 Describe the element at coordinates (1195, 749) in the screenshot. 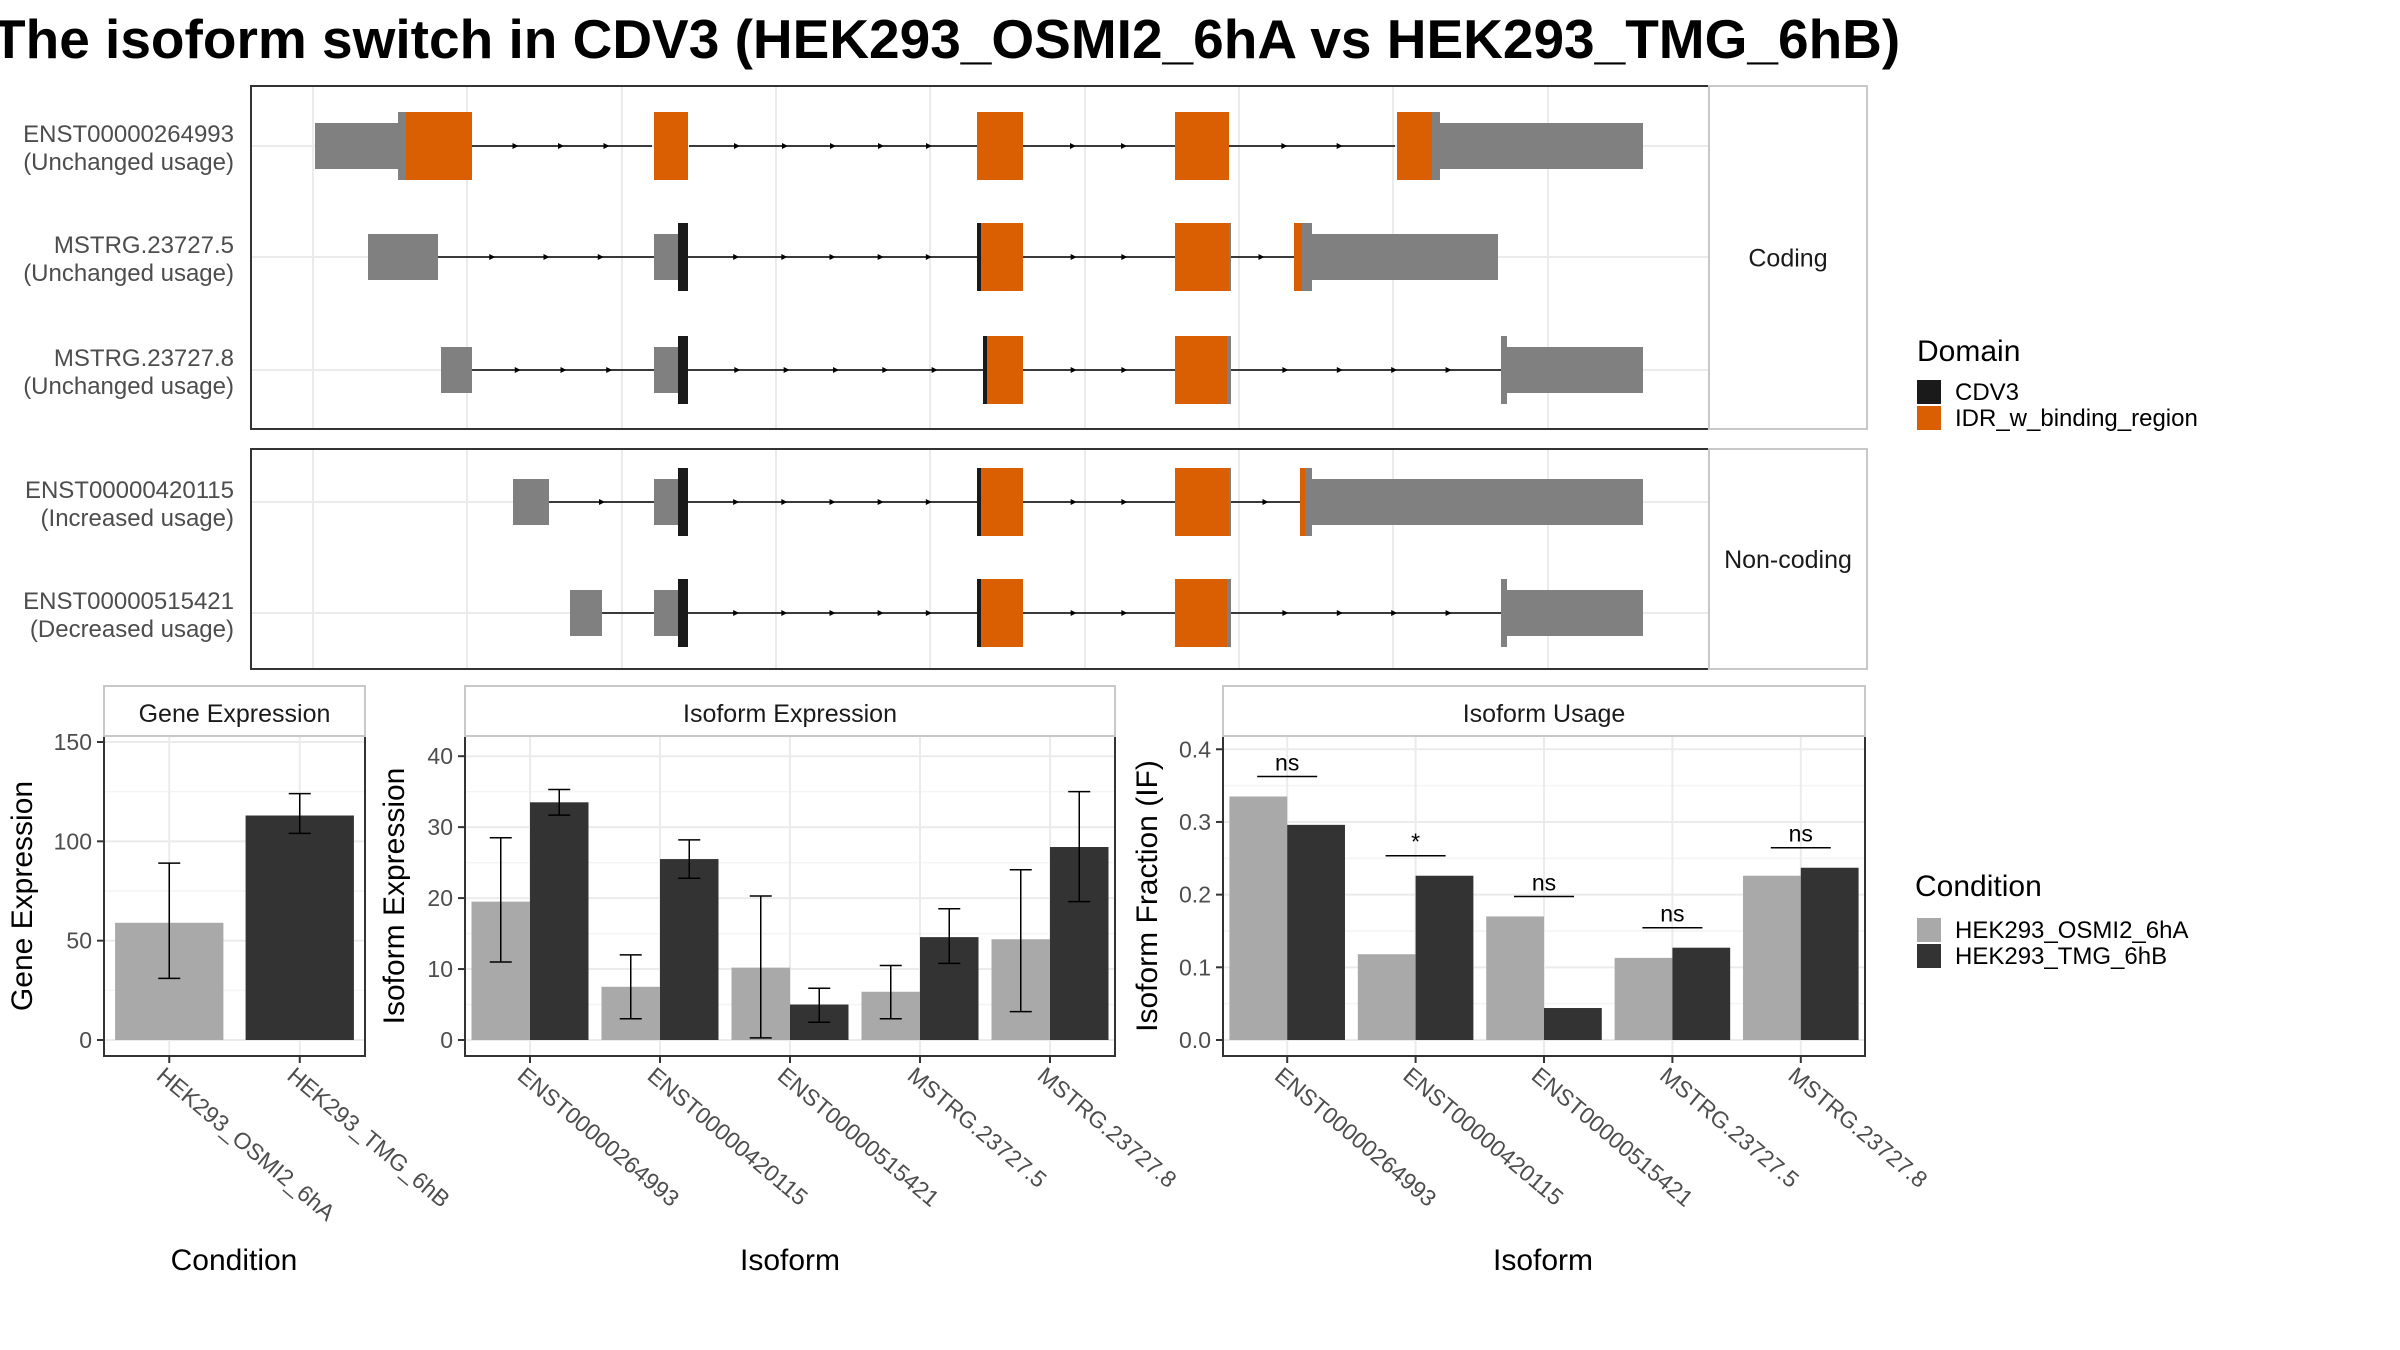

I see `y-tick-label: 0.4` at that location.